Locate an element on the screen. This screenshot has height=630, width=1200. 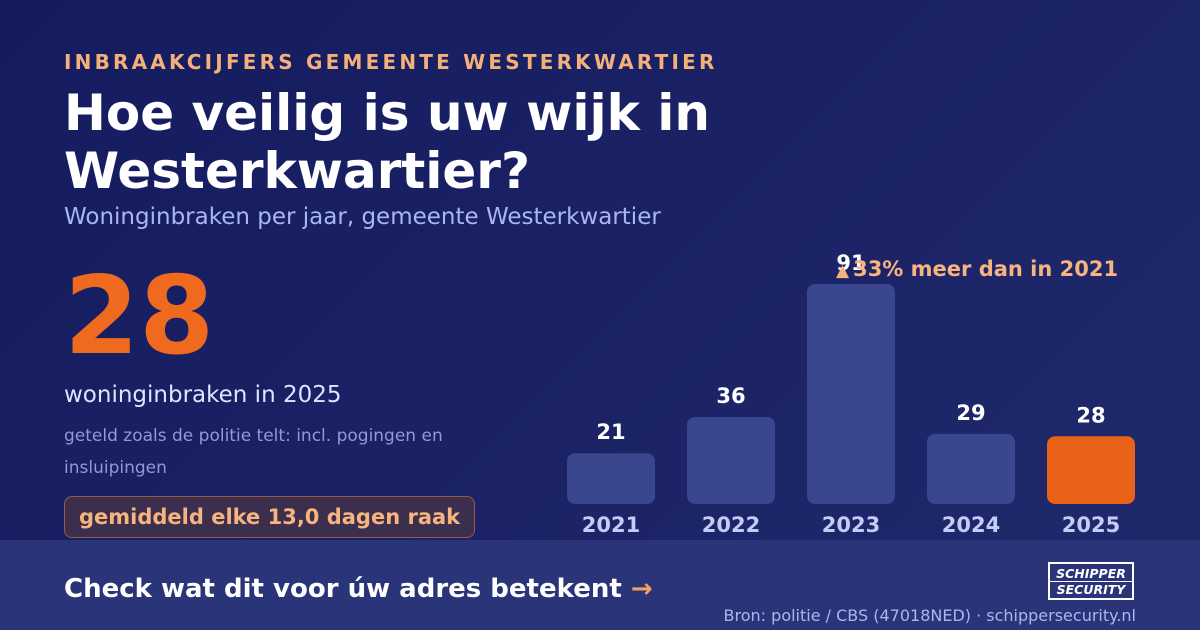
page-title: Hoe veilig is uw wijk in Westerkwartier? is located at coordinates (387, 142).